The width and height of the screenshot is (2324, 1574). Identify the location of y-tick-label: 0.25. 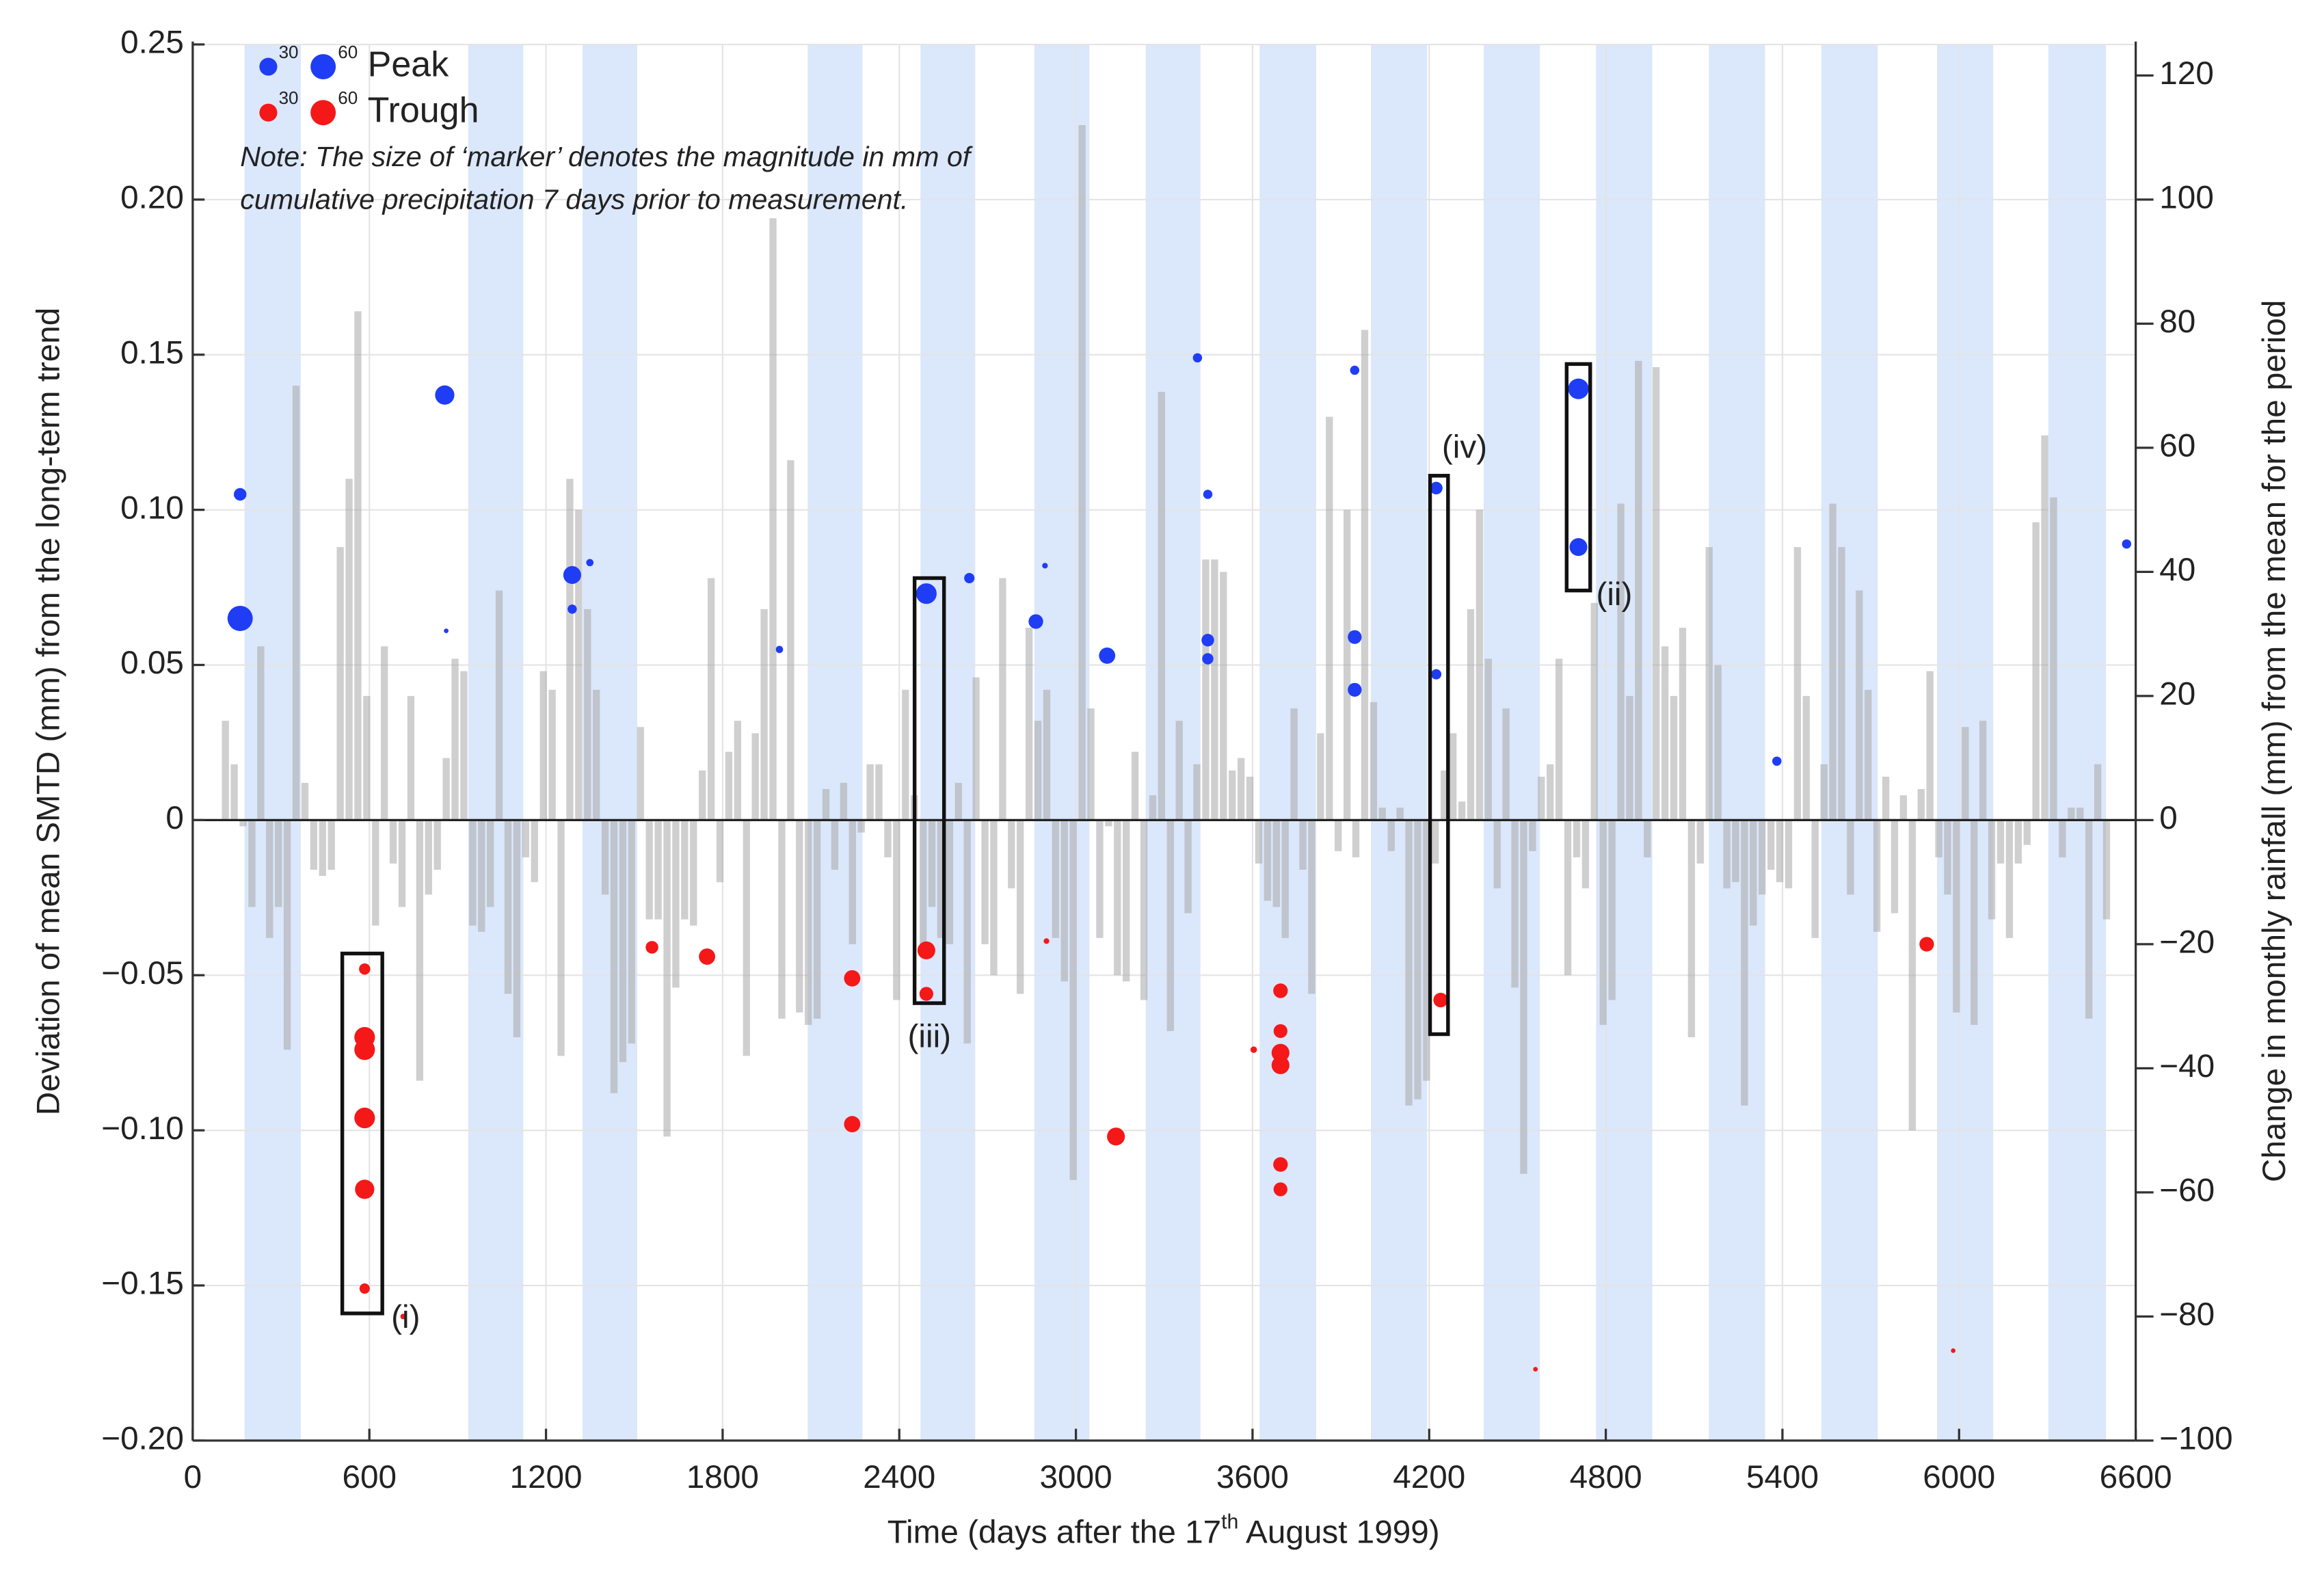
(152, 43).